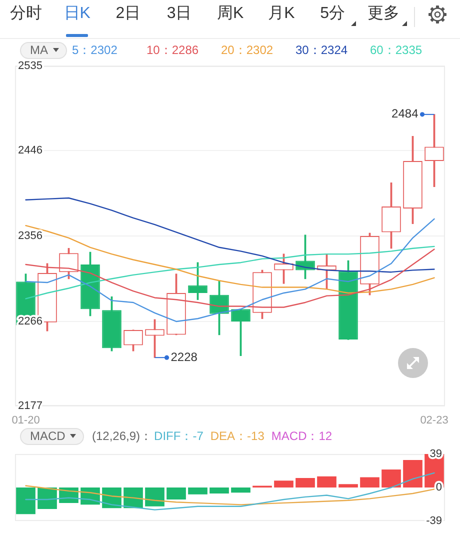  What do you see at coordinates (247, 50) in the screenshot?
I see `text: 20：2302` at bounding box center [247, 50].